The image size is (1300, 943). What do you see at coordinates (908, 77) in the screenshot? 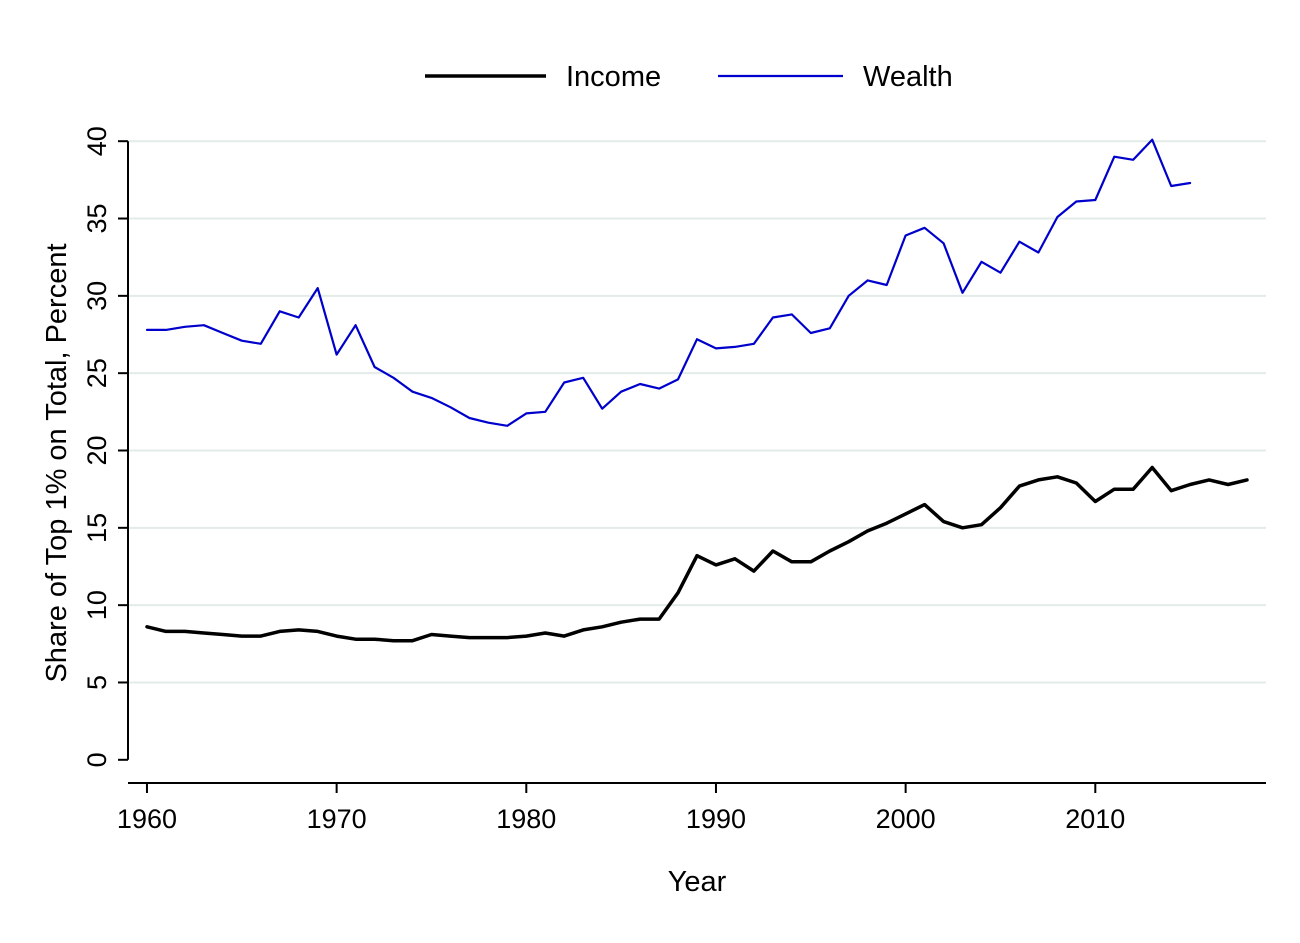
I see `legend-label-wealth: Wealth` at bounding box center [908, 77].